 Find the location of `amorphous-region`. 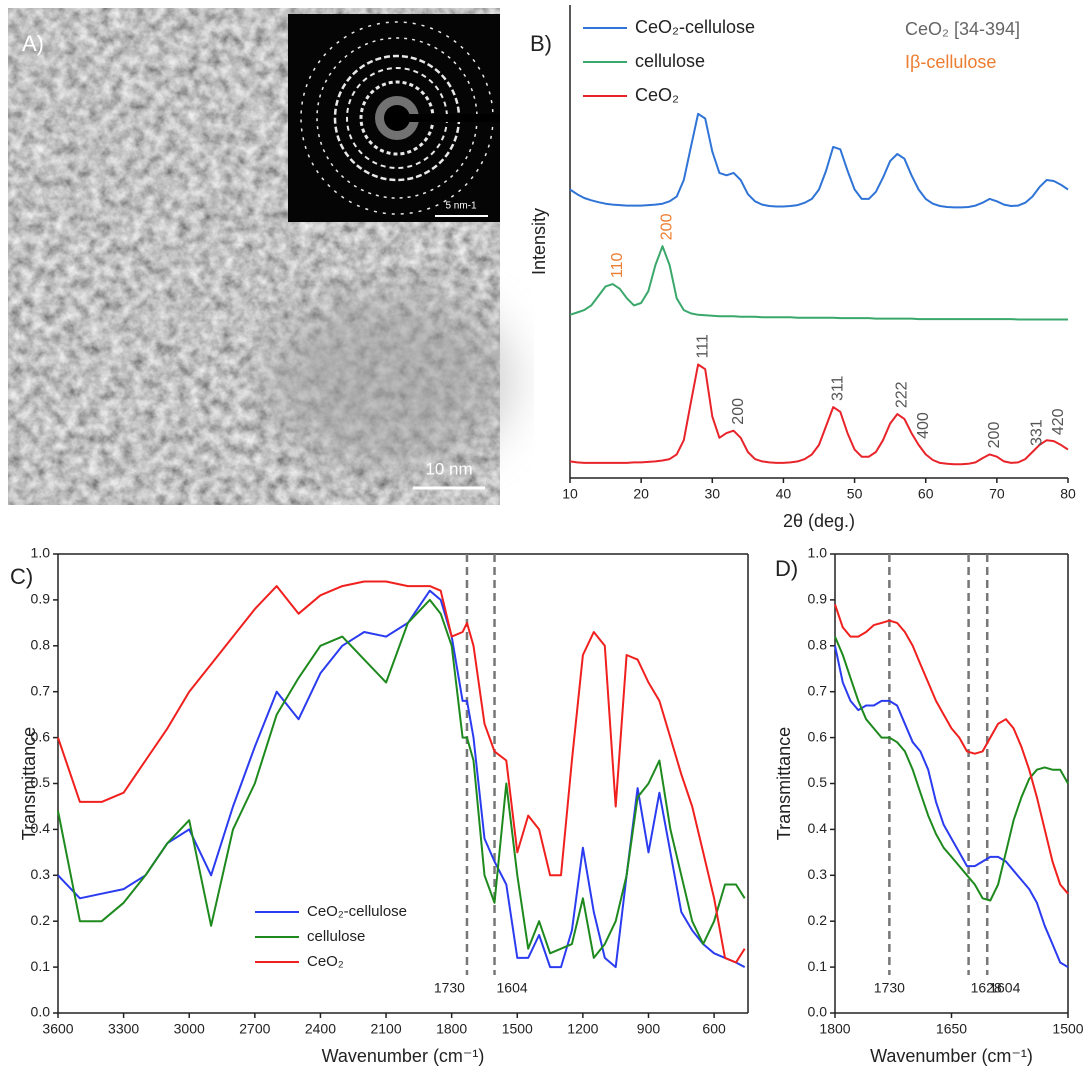

amorphous-region is located at coordinates (390, 380).